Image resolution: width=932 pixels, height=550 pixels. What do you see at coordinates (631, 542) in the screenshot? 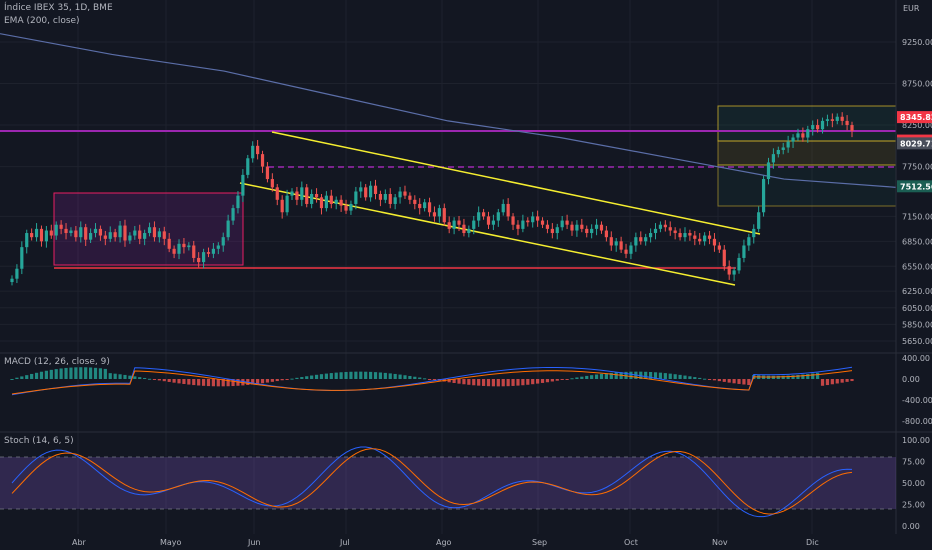
I see `time-tick-label: Oct` at bounding box center [631, 542].